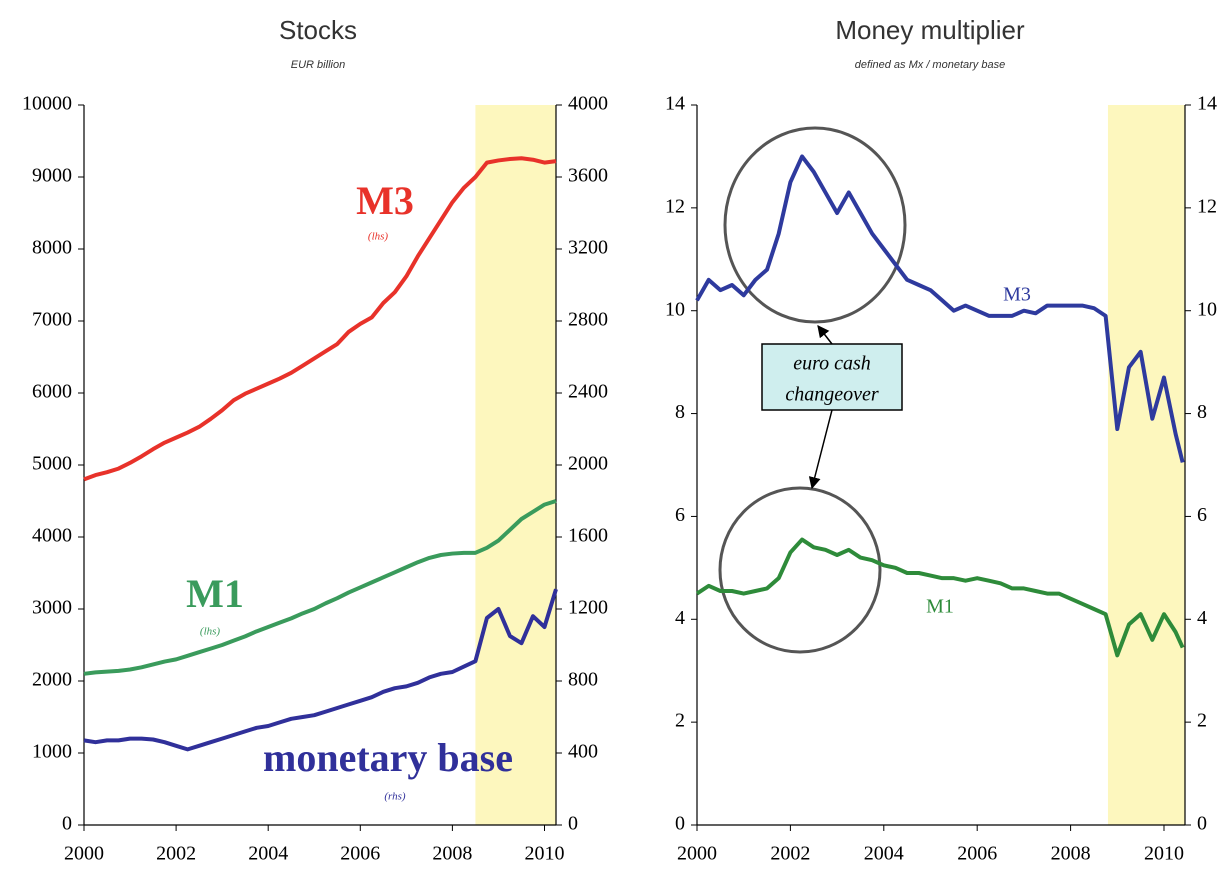 This screenshot has height=873, width=1232. I want to click on y-tick-label: 5000, so click(52, 464).